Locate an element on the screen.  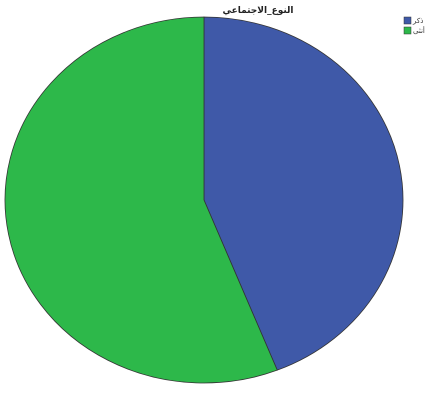
legend-item-2: أنثى is located at coordinates (414, 30).